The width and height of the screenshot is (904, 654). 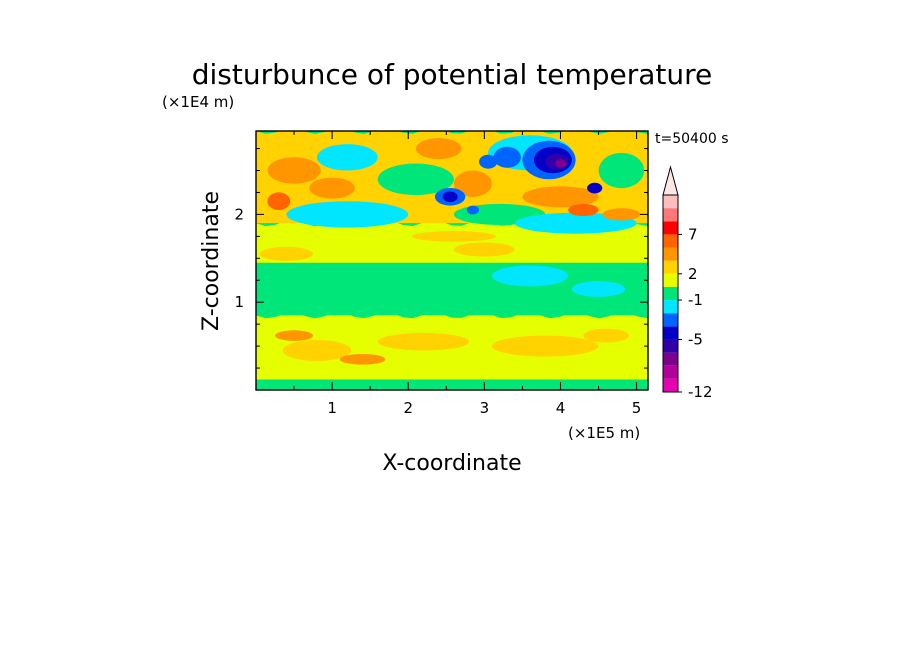 What do you see at coordinates (670, 180) in the screenshot?
I see `colorbar-extend-arrow` at bounding box center [670, 180].